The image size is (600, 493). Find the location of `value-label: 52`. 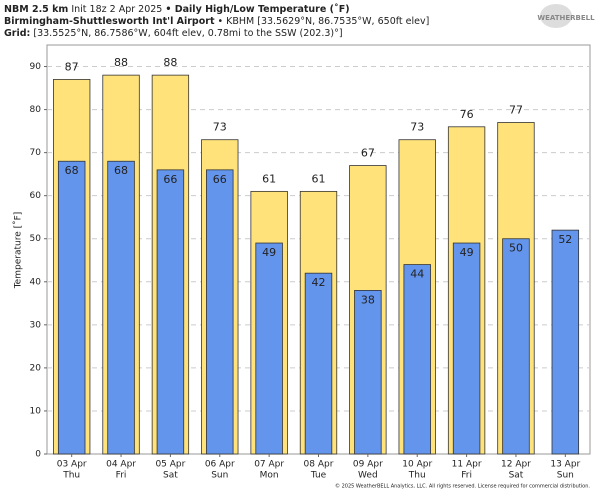

value-label: 52 is located at coordinates (565, 239).